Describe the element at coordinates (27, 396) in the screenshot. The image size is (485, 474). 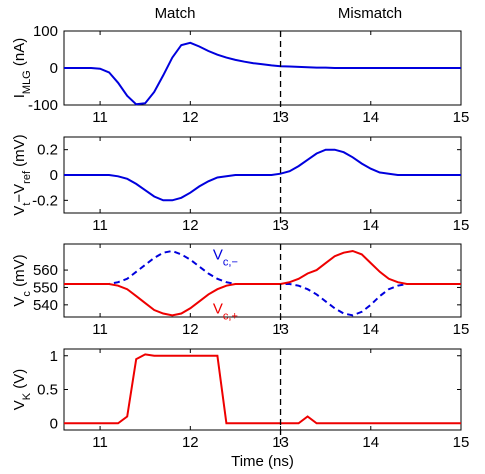
I see `subscript: K` at that location.